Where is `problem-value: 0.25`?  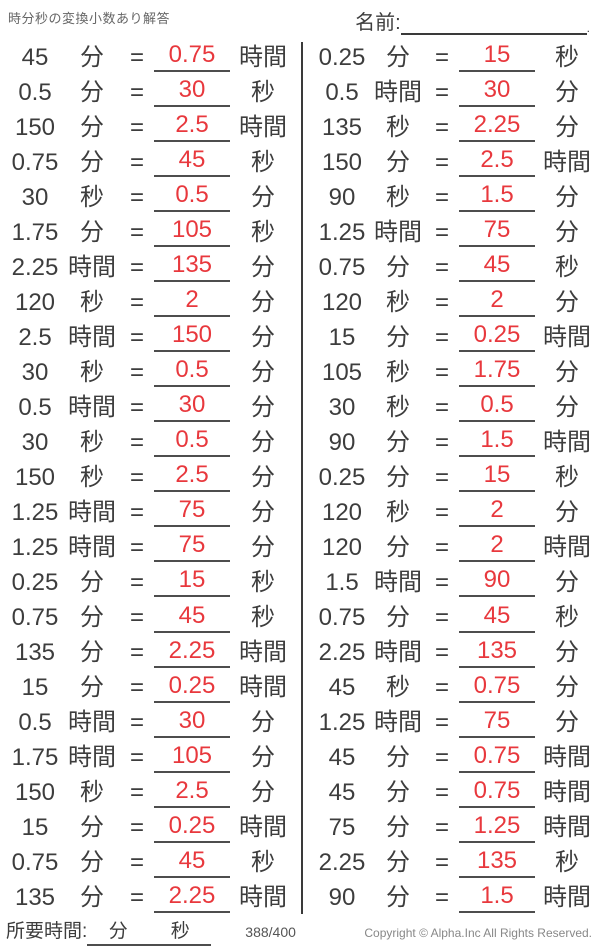 problem-value: 0.25 is located at coordinates (35, 582).